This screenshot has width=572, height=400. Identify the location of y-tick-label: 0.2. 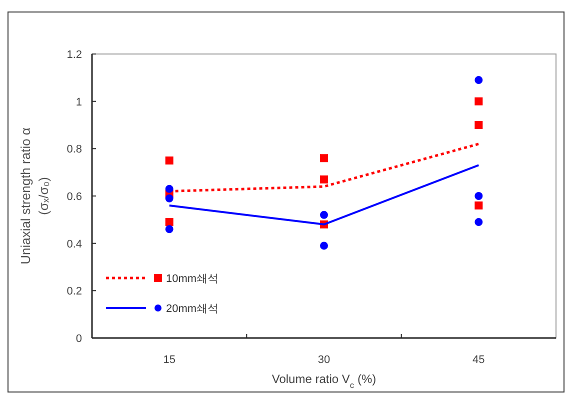
(74, 292).